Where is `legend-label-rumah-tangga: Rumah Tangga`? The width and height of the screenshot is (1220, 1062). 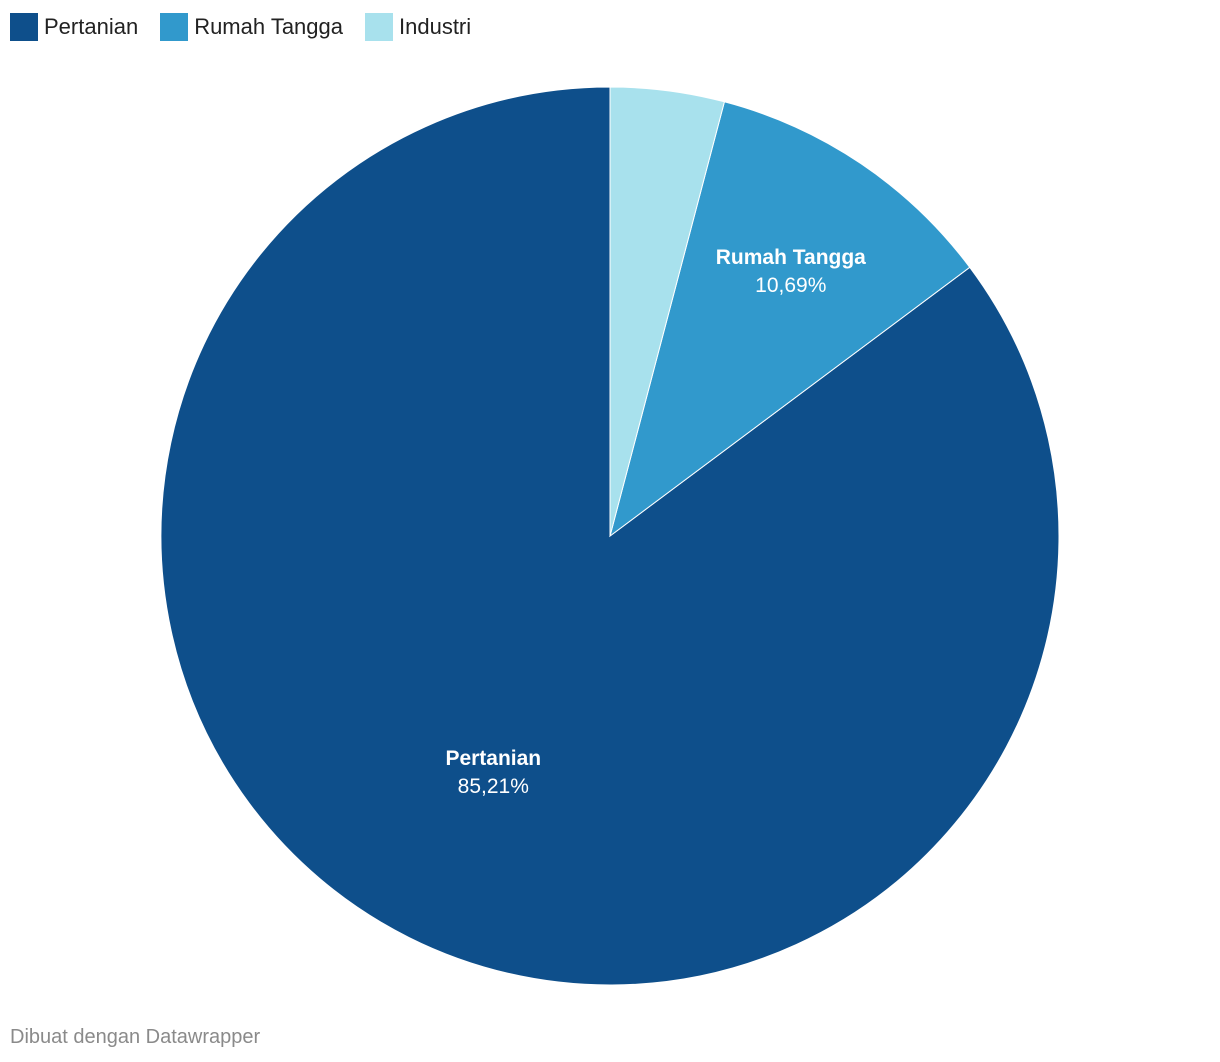
legend-label-rumah-tangga: Rumah Tangga is located at coordinates (268, 26).